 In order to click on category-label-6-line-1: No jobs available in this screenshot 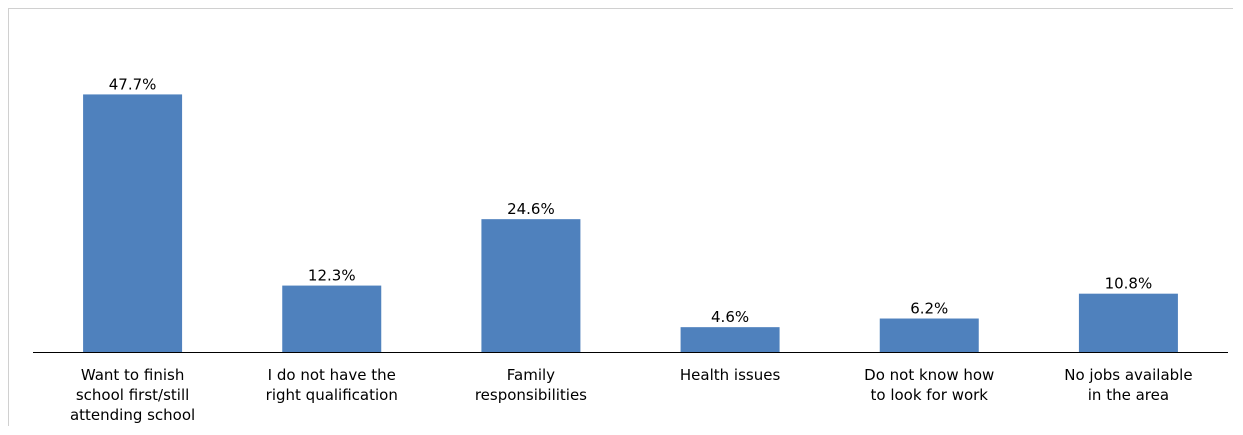, I will do `click(1128, 375)`.